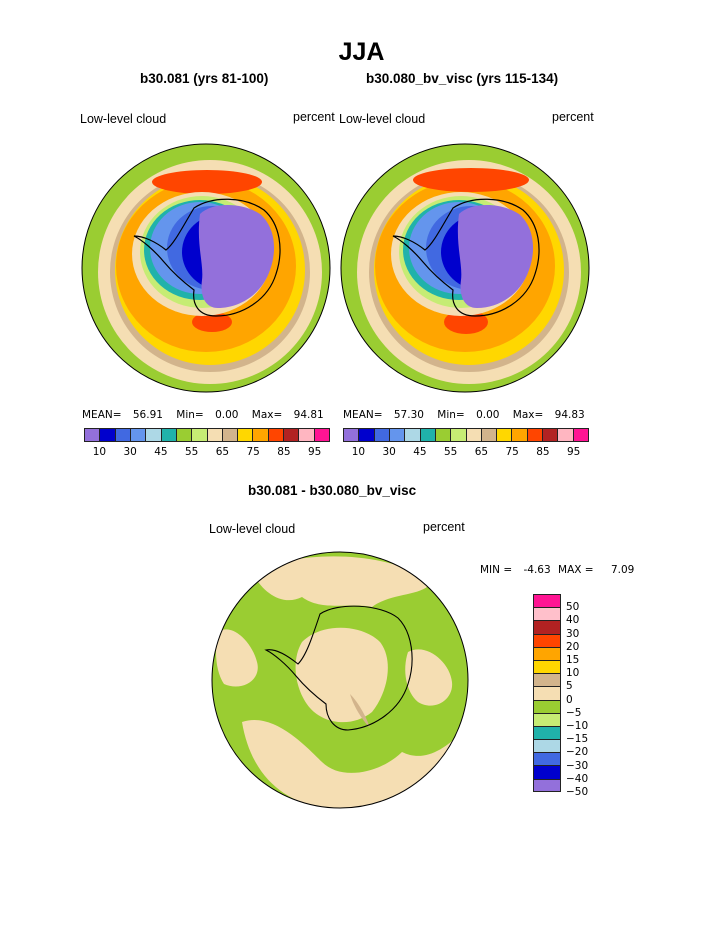 This screenshot has height=935, width=723. What do you see at coordinates (340, 680) in the screenshot?
I see `diff-map-border` at bounding box center [340, 680].